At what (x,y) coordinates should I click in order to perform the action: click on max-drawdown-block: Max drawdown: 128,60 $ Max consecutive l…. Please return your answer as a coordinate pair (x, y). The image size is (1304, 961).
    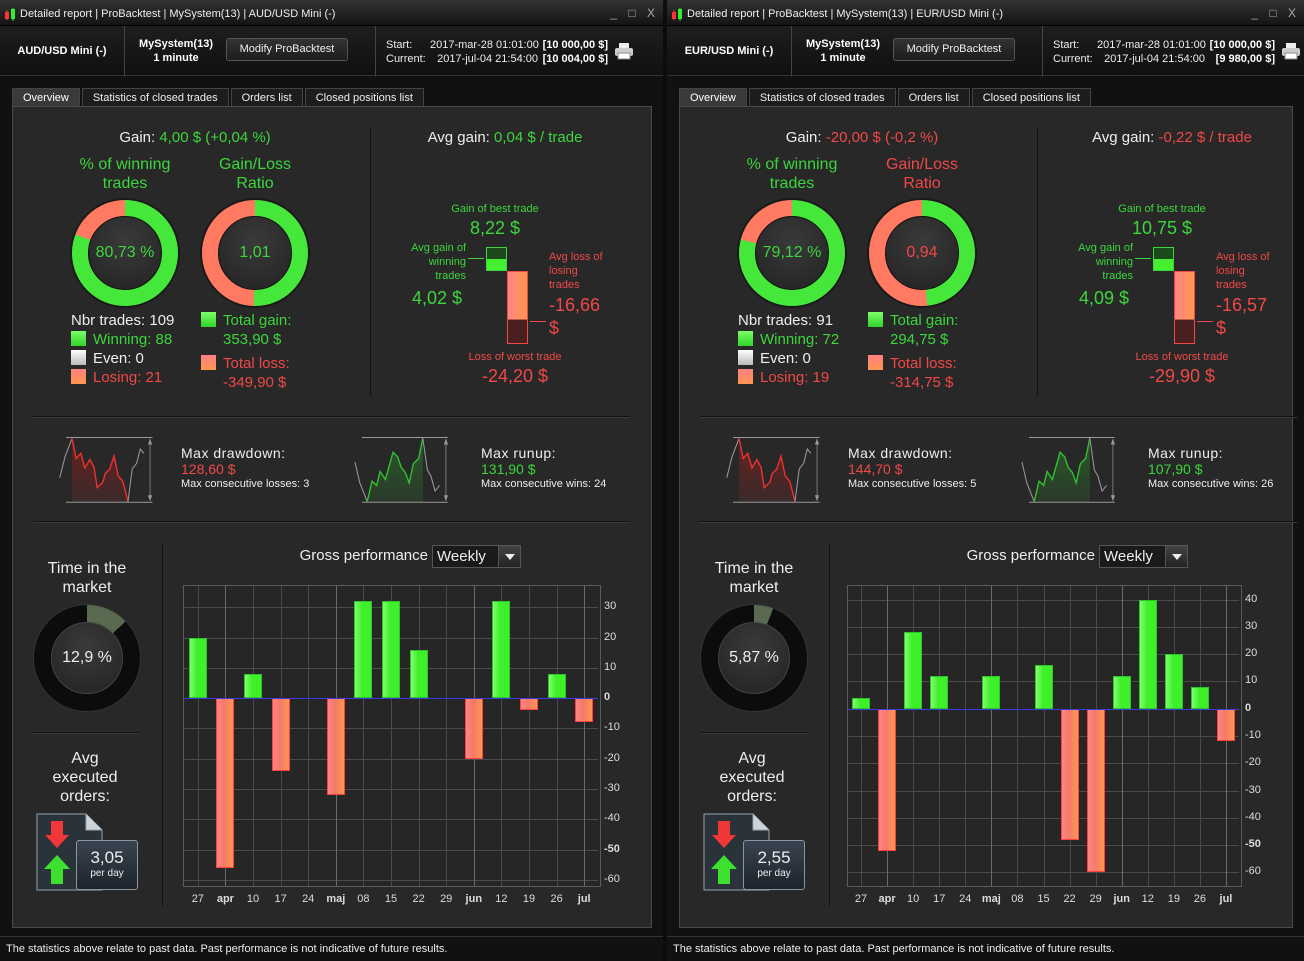
    Looking at the image, I should click on (245, 468).